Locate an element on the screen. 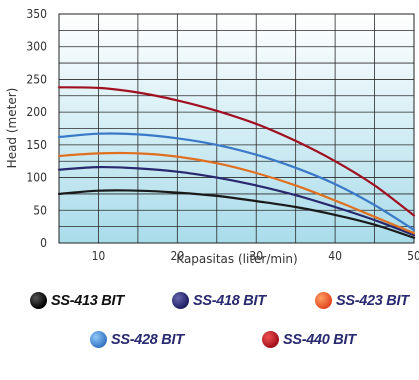  legend-item-ss-440: SS-440 BIT is located at coordinates (309, 339).